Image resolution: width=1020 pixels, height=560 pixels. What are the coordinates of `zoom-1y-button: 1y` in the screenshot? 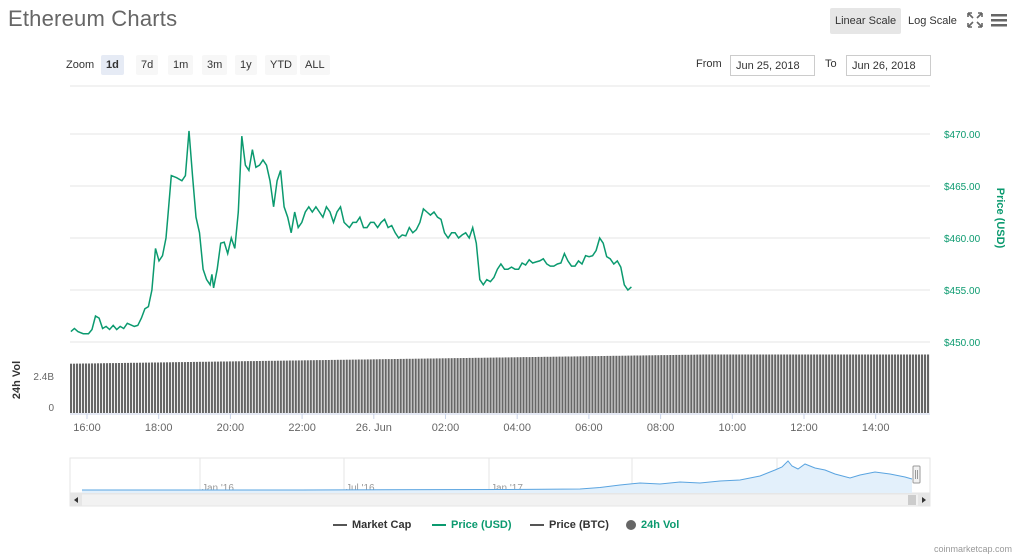 It's located at (246, 65).